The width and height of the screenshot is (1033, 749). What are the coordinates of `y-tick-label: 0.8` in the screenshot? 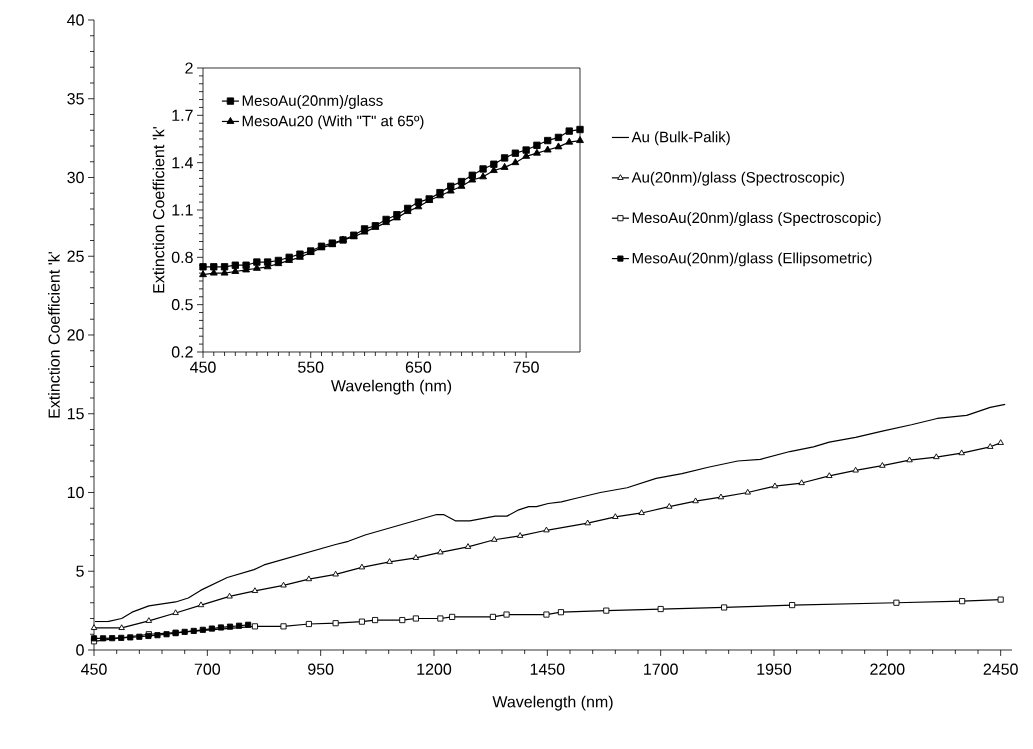 It's located at (182, 257).